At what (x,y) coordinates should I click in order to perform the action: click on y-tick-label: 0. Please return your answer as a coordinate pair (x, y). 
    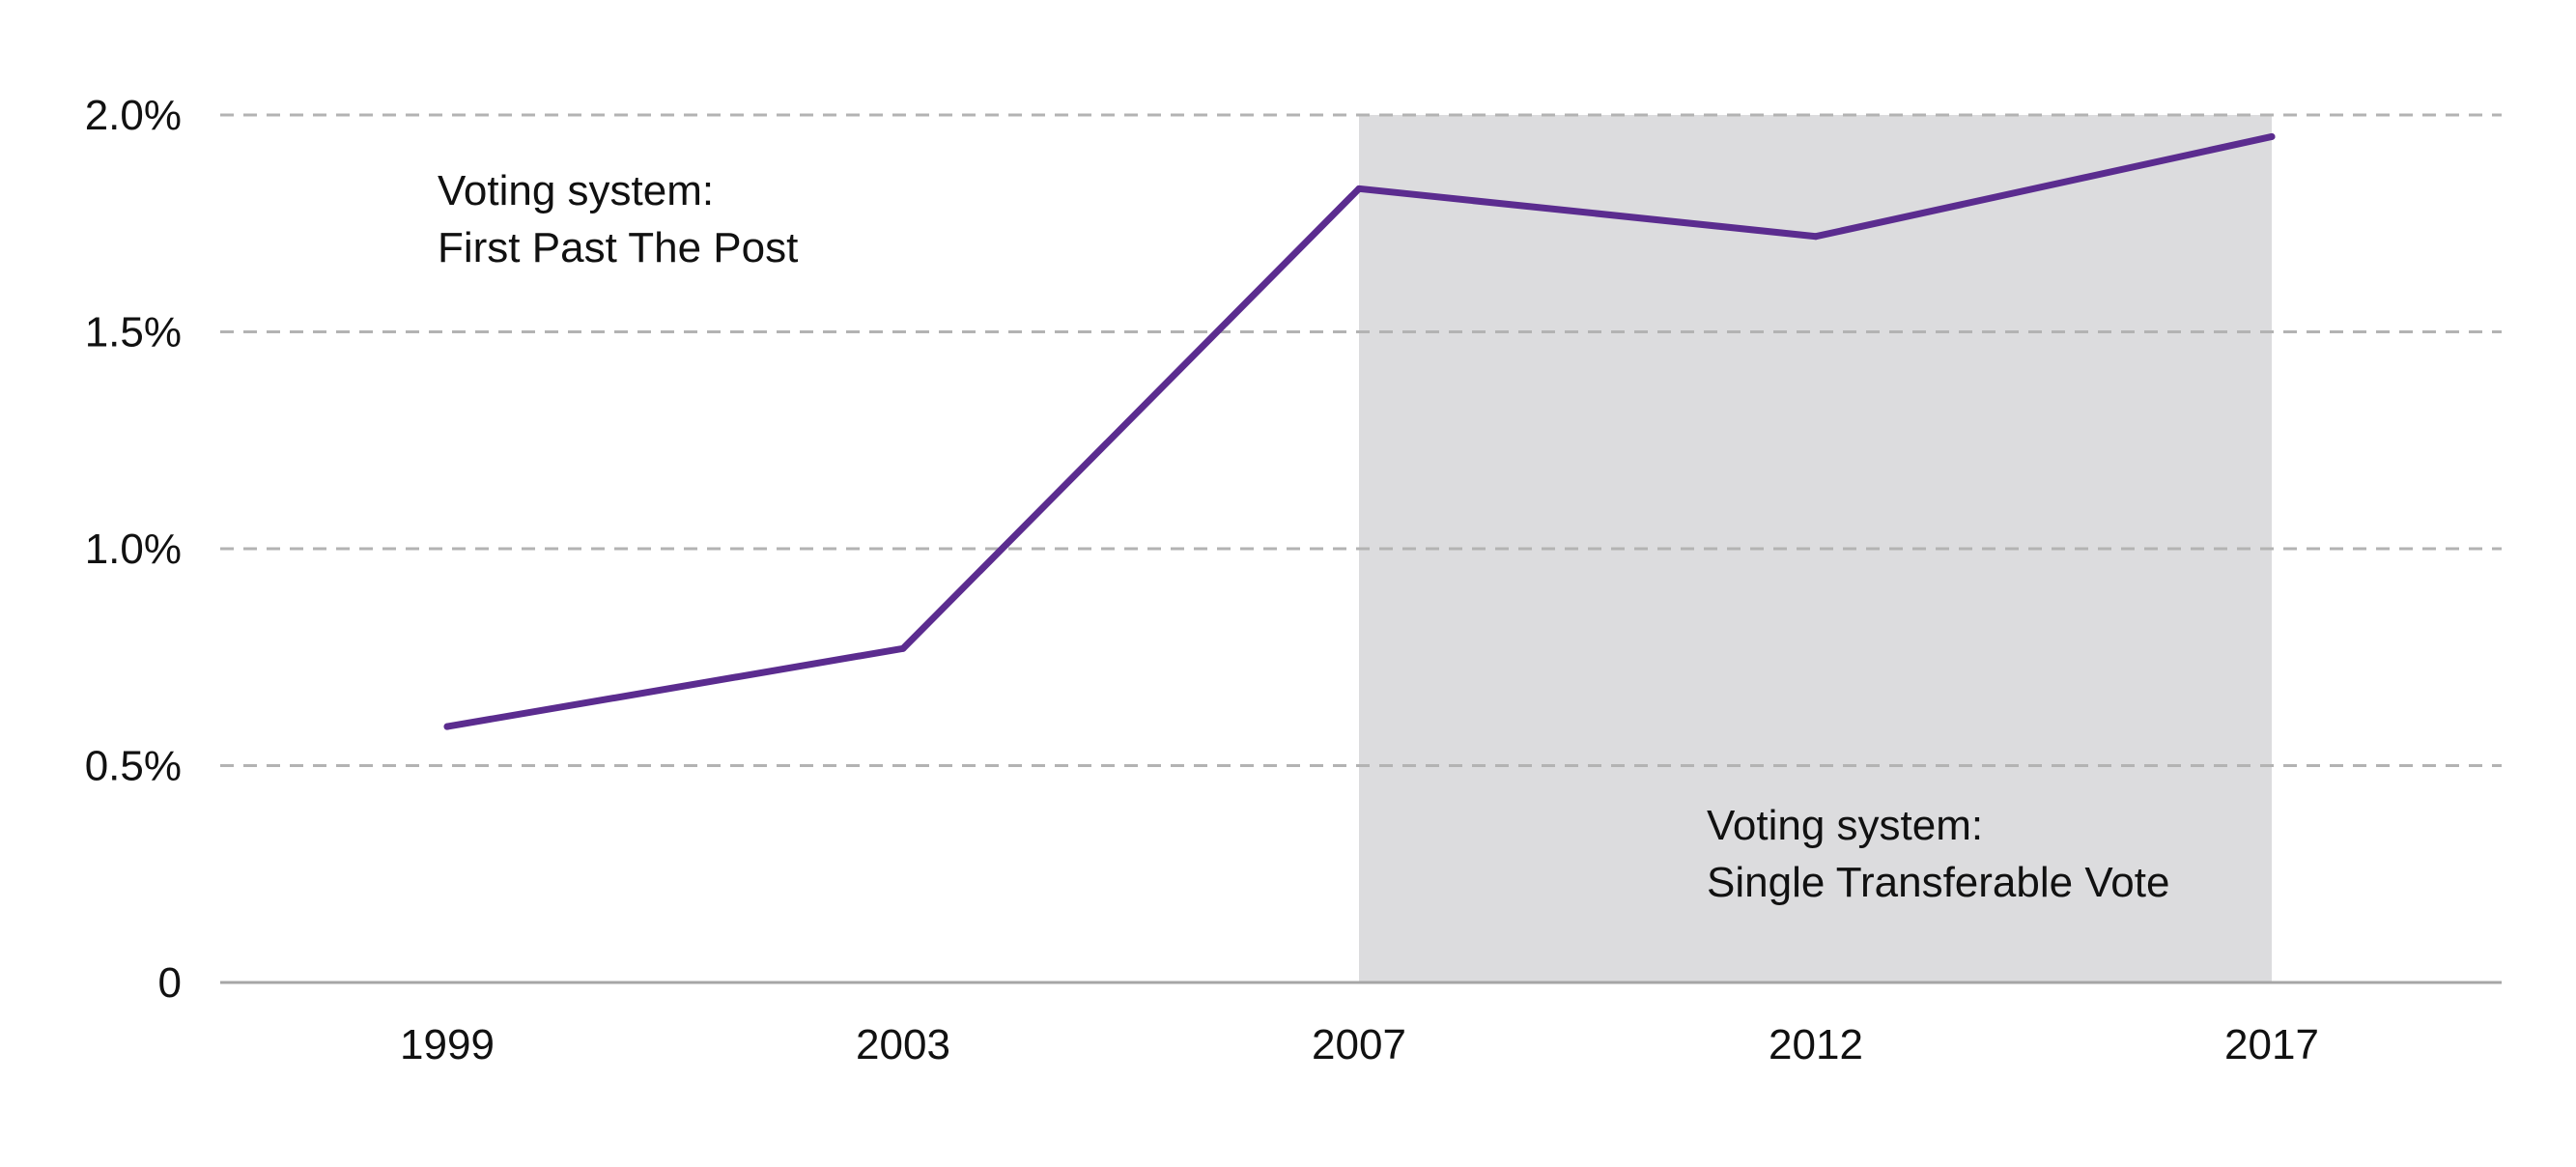
    Looking at the image, I should click on (170, 983).